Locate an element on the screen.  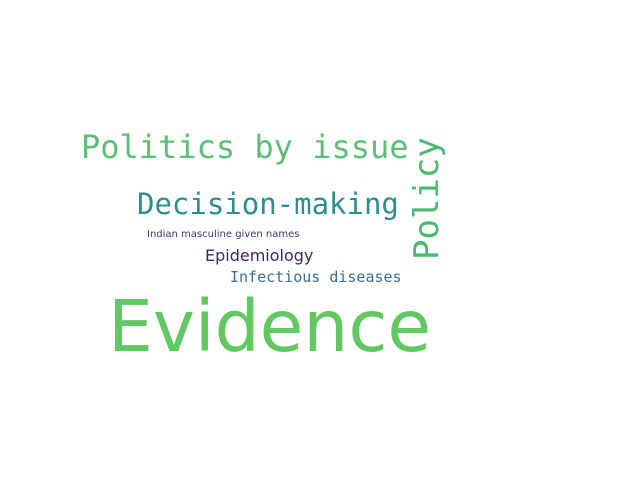
word-politics-by-issue: Politics by issue is located at coordinates (245, 147).